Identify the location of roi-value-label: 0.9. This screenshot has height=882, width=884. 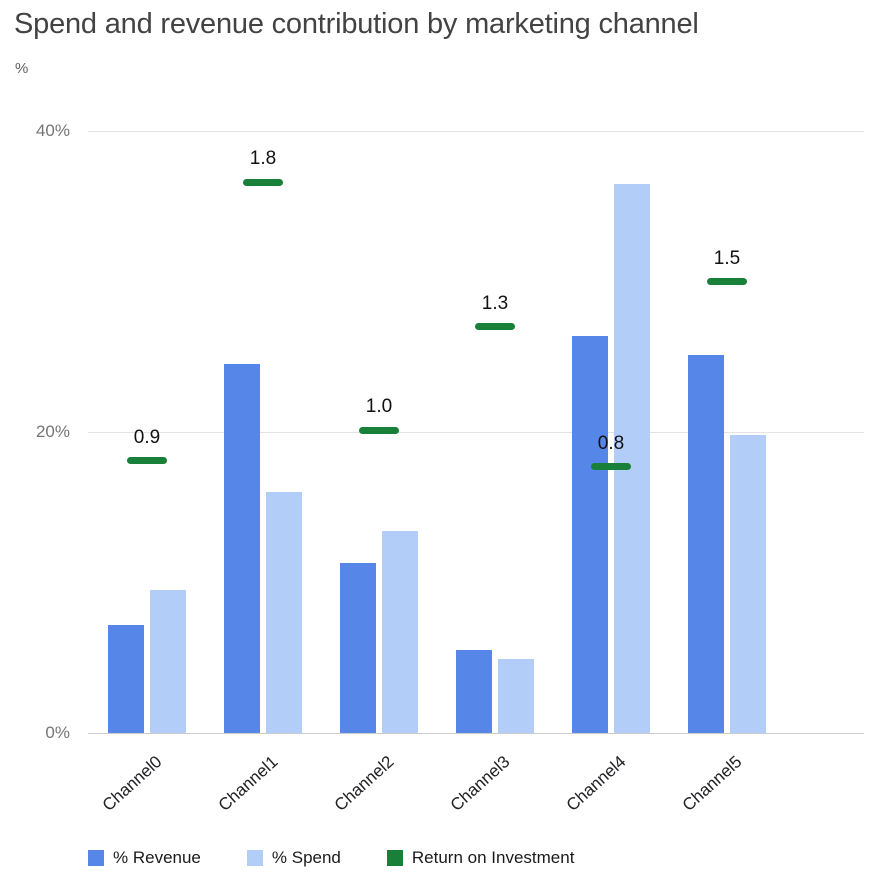
(147, 437).